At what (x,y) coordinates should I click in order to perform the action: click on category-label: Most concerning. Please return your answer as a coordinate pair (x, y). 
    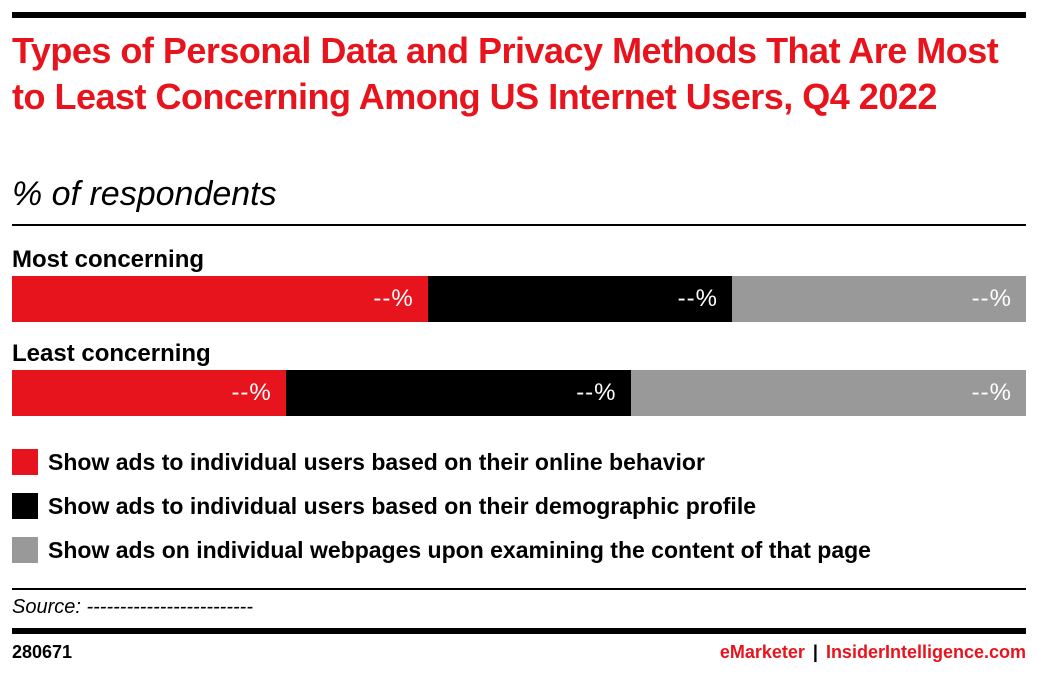
    Looking at the image, I should click on (108, 259).